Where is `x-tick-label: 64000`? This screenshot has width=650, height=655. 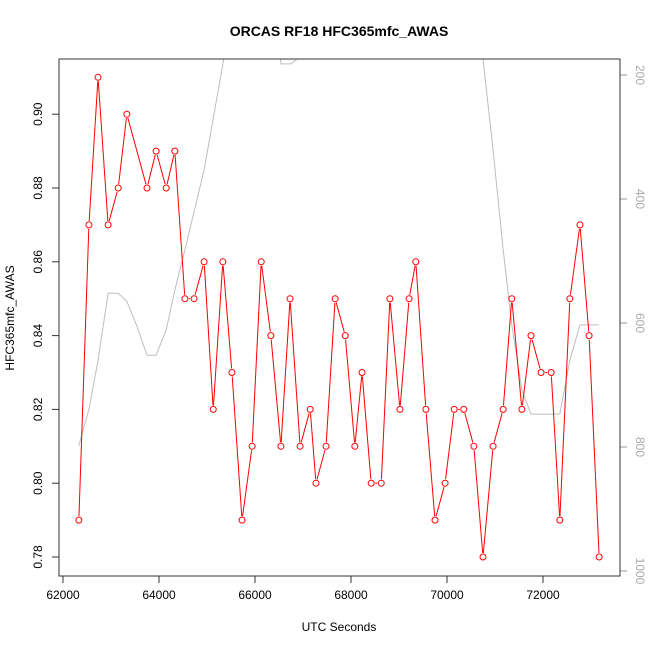 x-tick-label: 64000 is located at coordinates (159, 595).